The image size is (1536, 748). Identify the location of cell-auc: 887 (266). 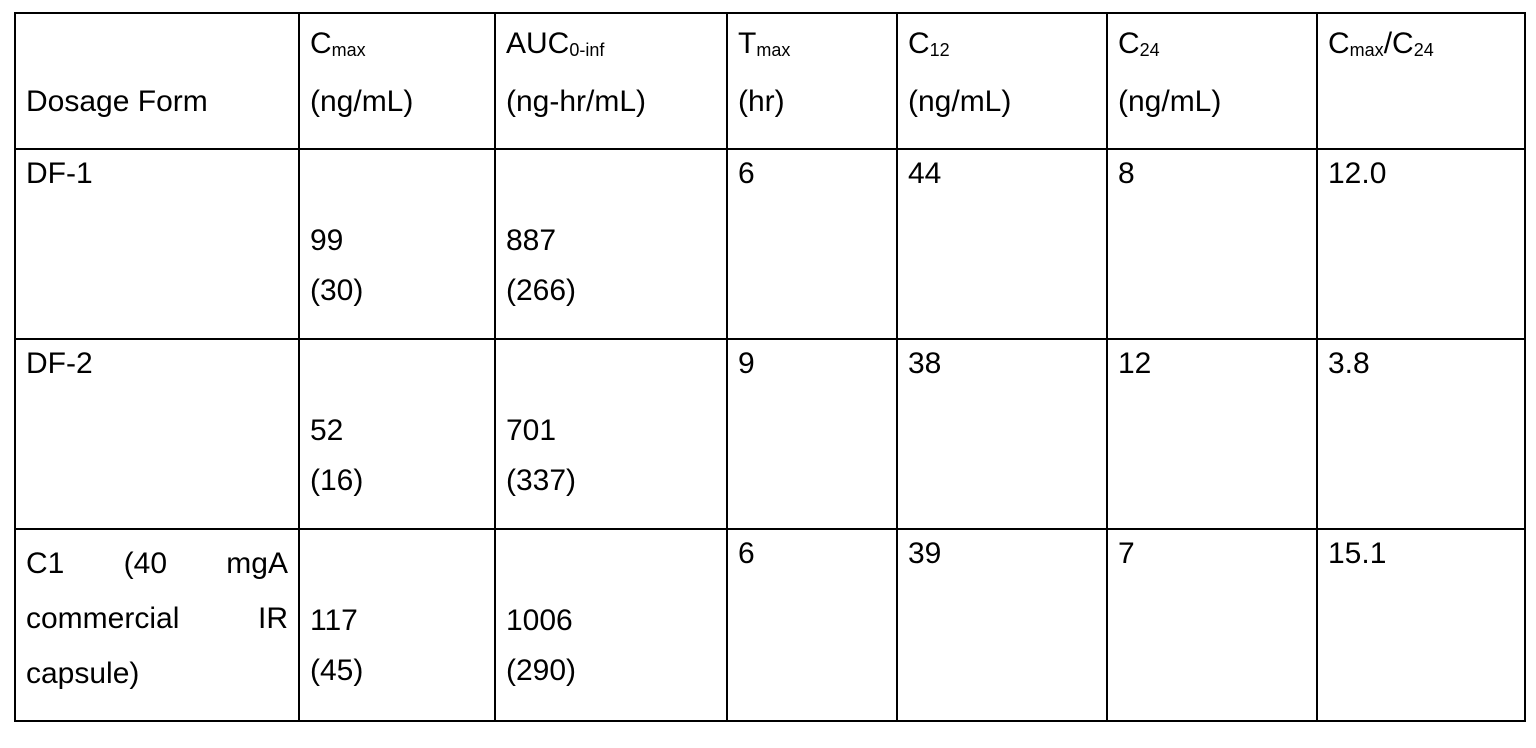
(611, 244).